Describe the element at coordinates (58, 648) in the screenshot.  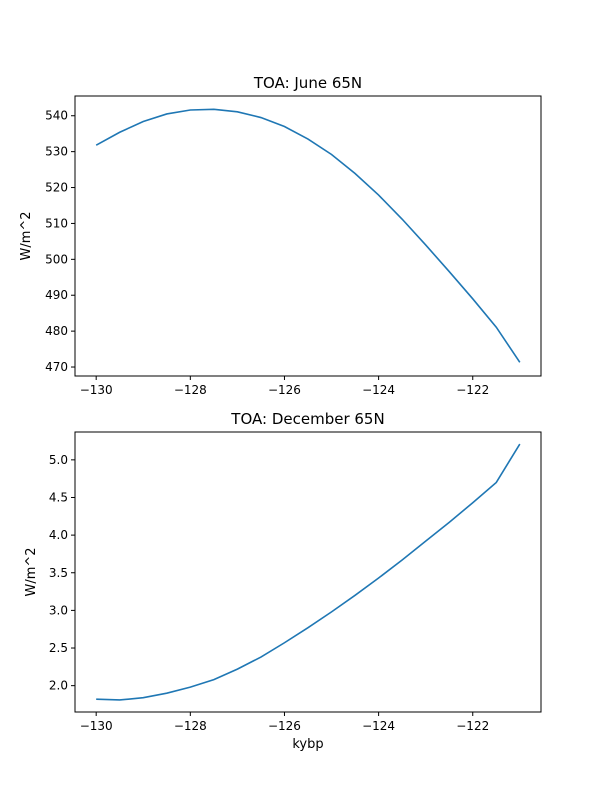
I see `y-tick-label: 2.5` at that location.